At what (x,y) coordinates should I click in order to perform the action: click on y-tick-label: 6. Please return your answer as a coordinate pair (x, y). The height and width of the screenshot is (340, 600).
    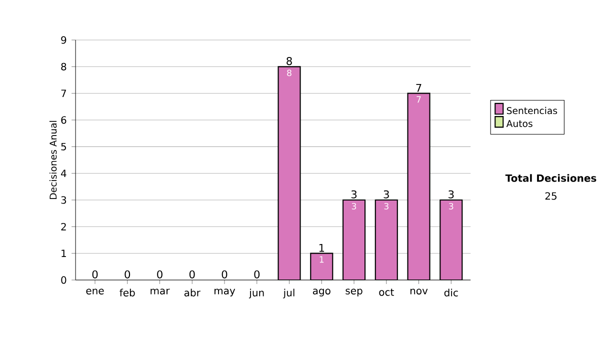
    Looking at the image, I should click on (63, 120).